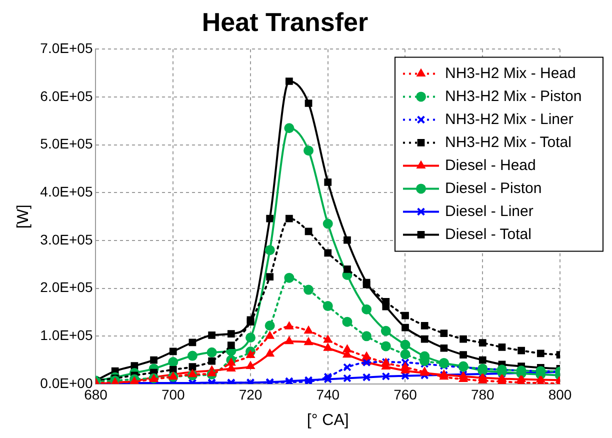  I want to click on chart-title: Heat Transfer, so click(285, 21).